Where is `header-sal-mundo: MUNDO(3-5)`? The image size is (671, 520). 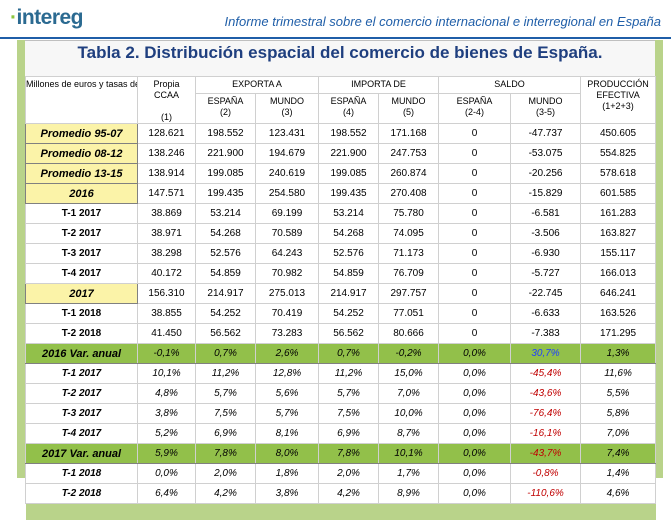
header-sal-mundo: MUNDO(3-5) is located at coordinates (546, 108).